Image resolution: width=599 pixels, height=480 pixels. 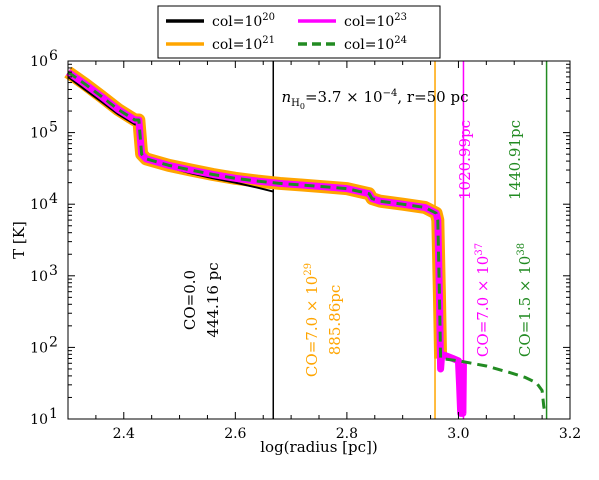 What do you see at coordinates (375, 21) in the screenshot?
I see `legend-label-1: col=1023` at bounding box center [375, 21].